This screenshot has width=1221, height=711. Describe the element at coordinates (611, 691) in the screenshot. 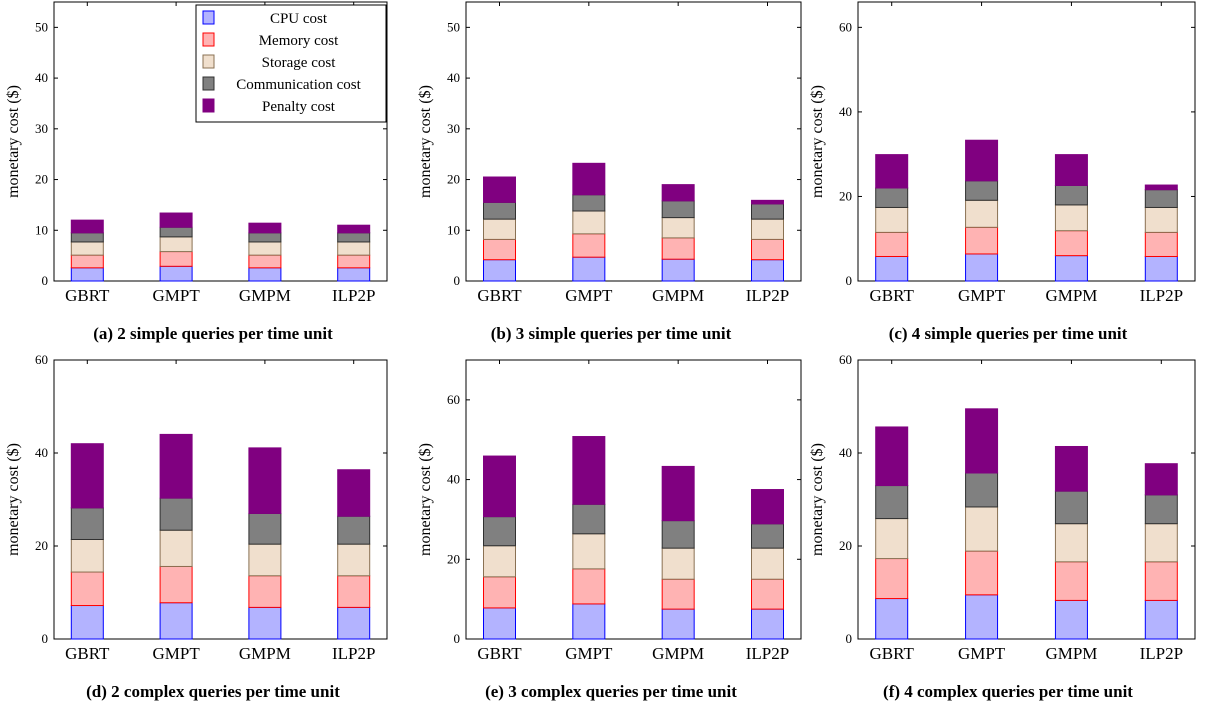

I see `caption-e: (e) 3 complex queries per time unit` at that location.